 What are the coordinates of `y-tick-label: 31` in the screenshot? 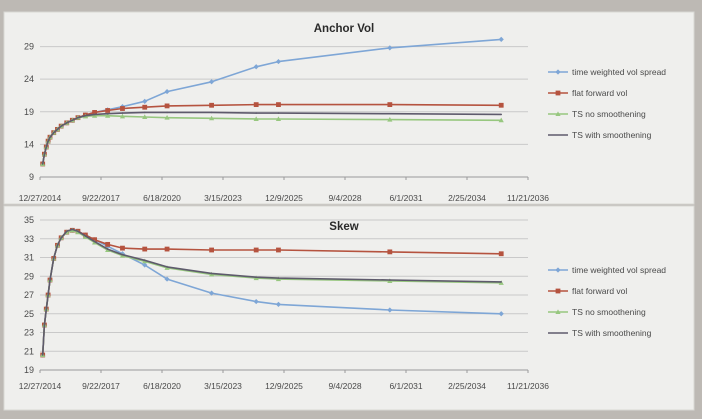 It's located at (29, 258).